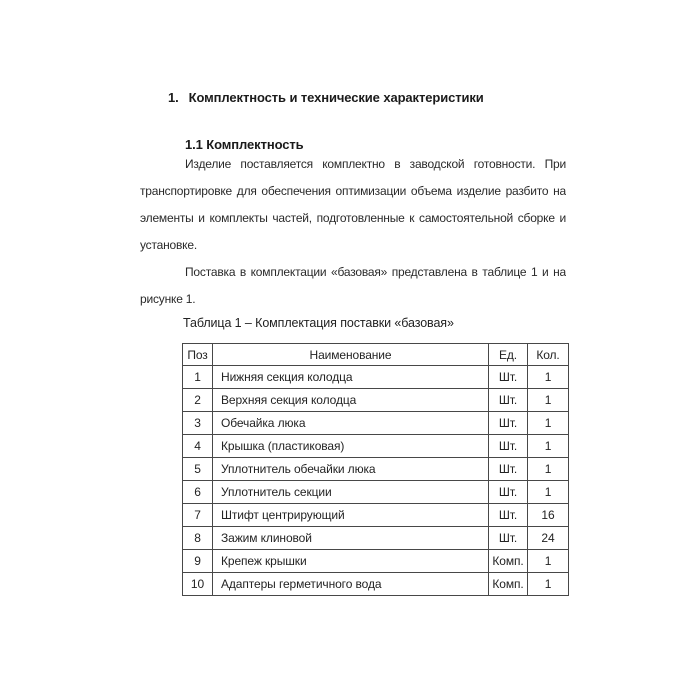  Describe the element at coordinates (197, 354) in the screenshot. I see `column-header: Поз` at that location.